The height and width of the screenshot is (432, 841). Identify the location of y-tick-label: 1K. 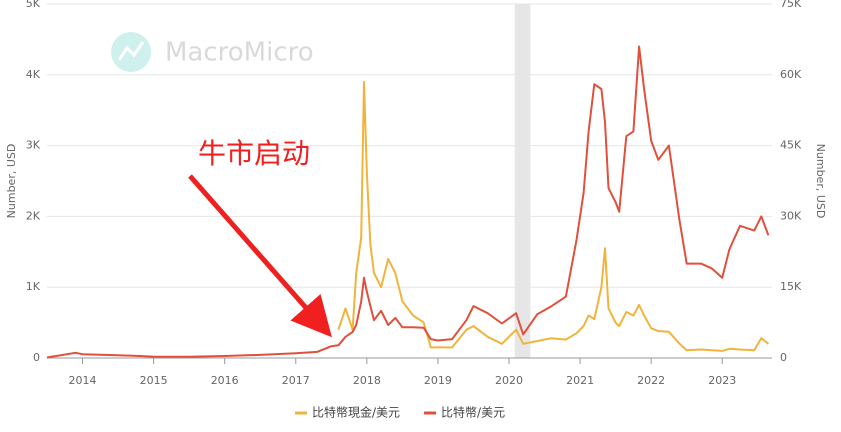
(33, 286).